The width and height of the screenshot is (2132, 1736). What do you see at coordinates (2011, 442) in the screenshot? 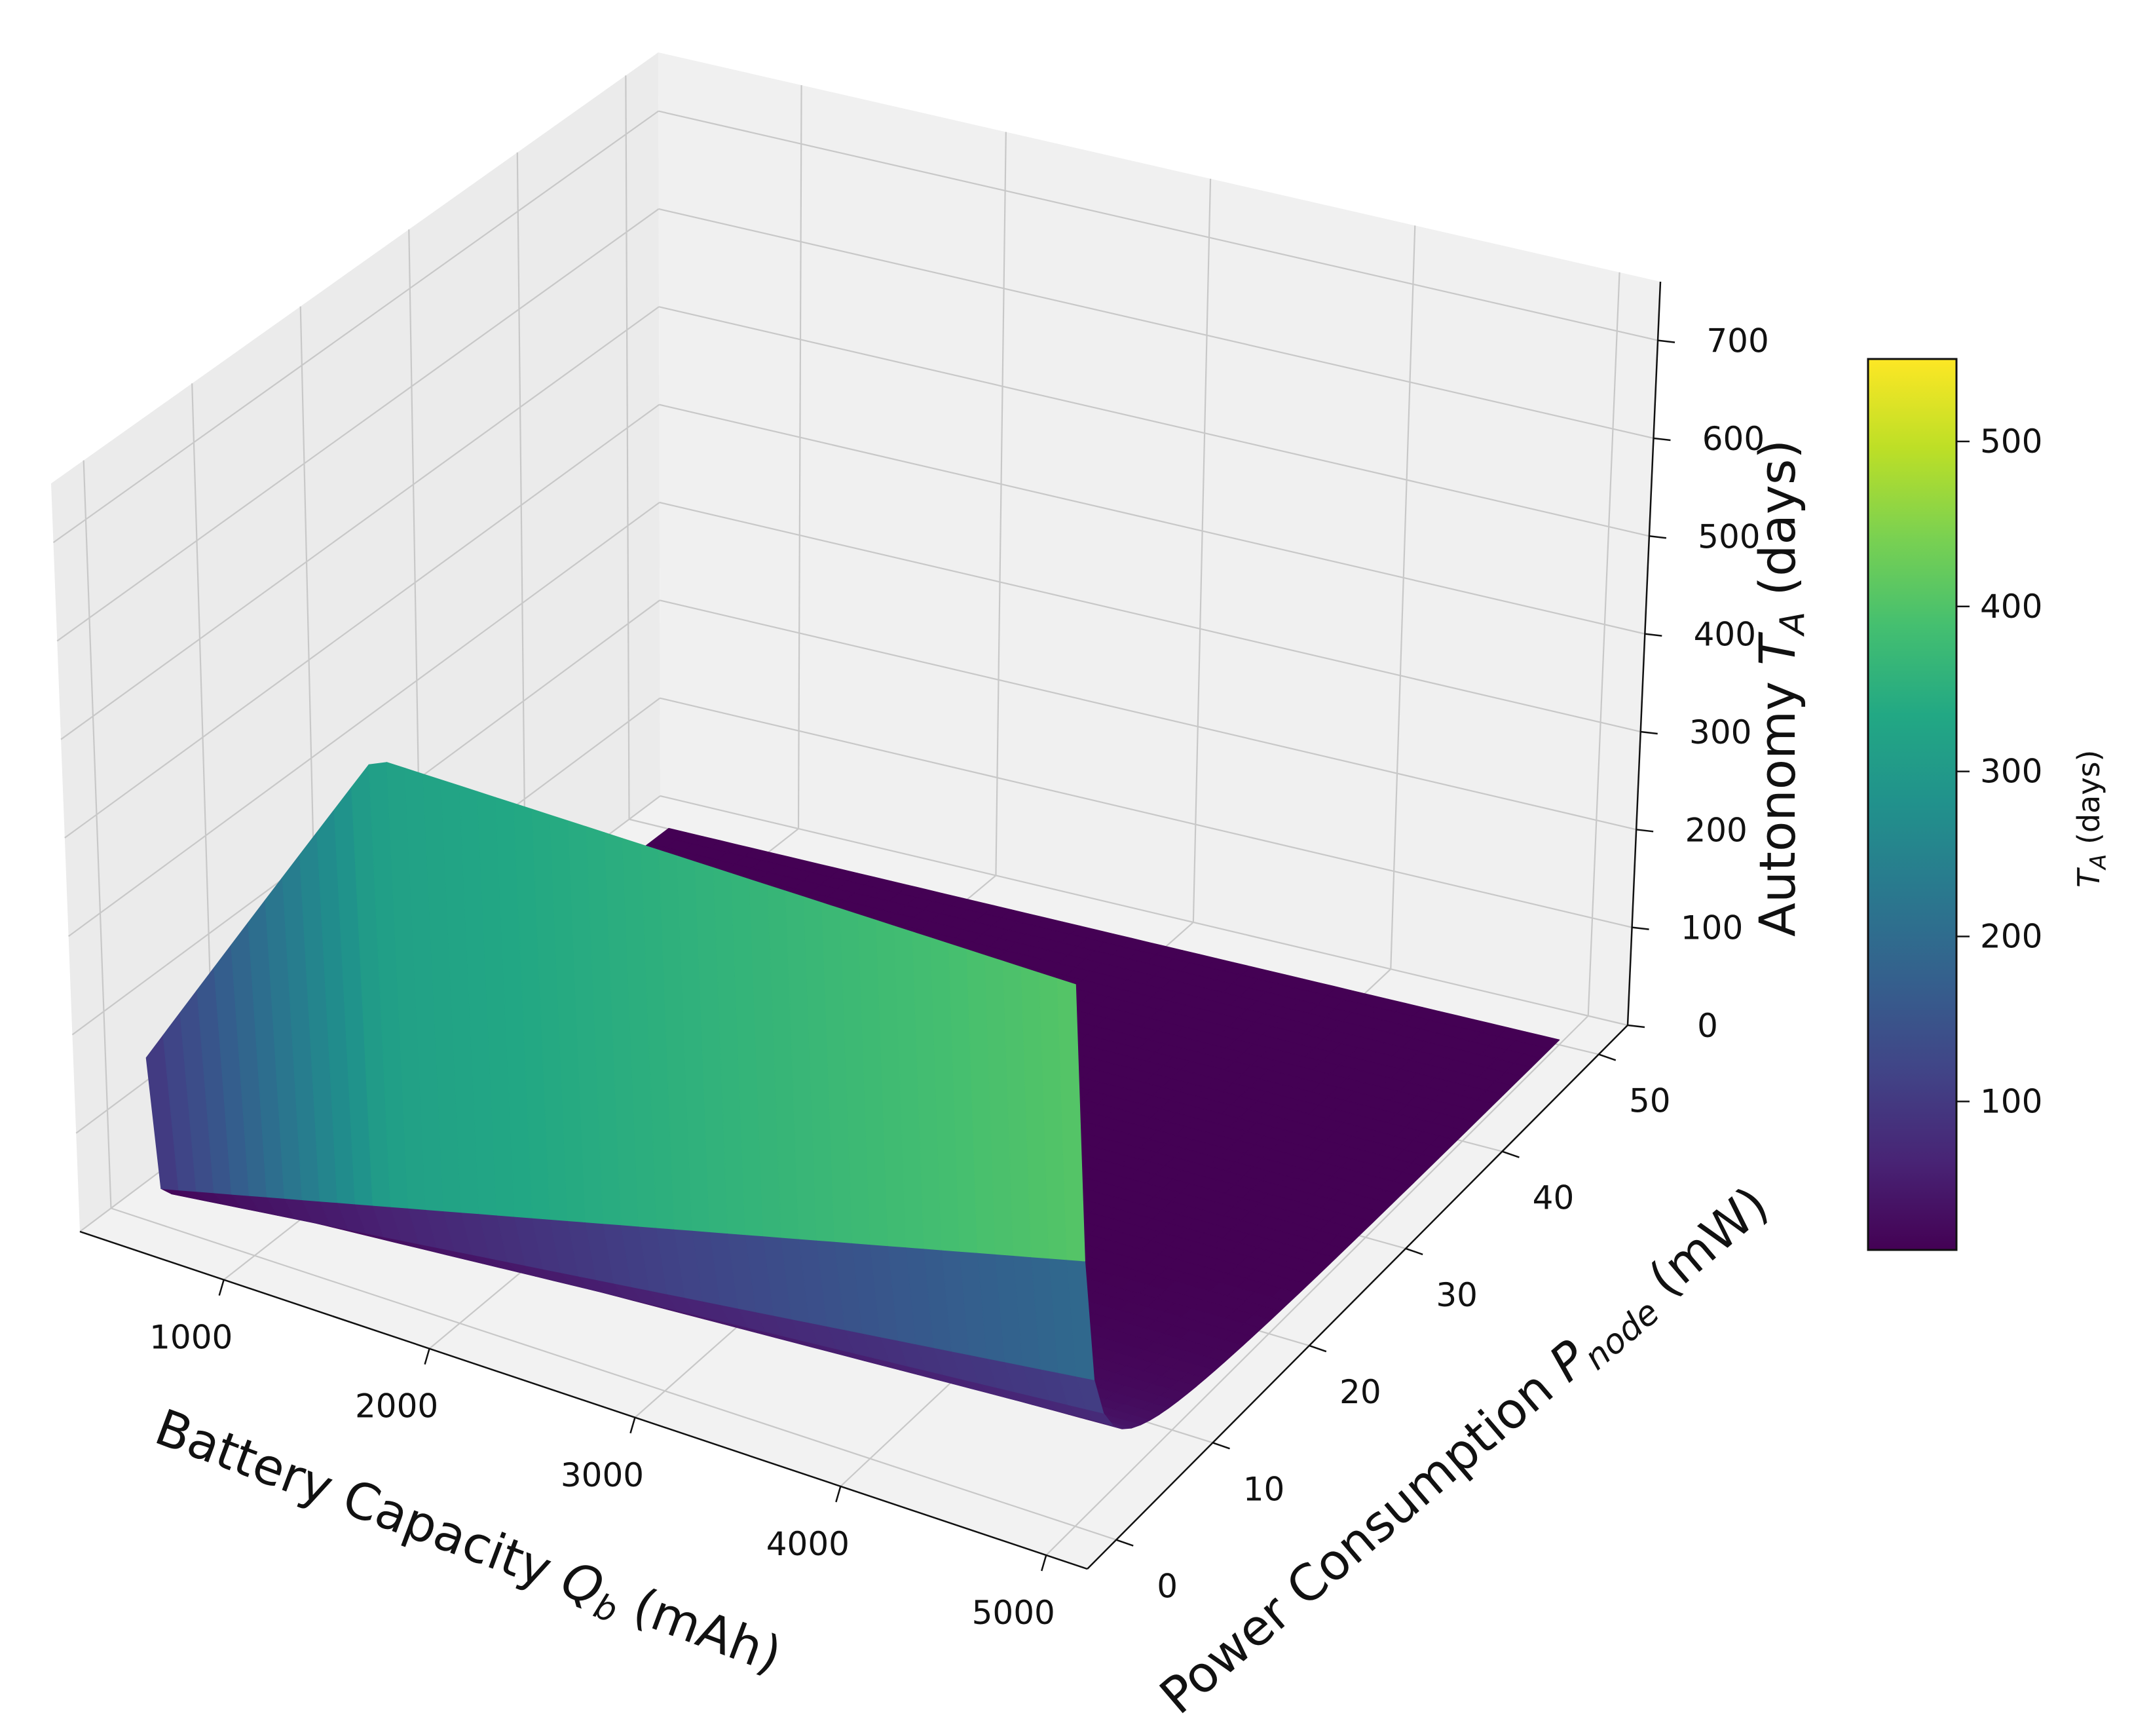
I see `colorbar-tick-label-4: 500` at bounding box center [2011, 442].